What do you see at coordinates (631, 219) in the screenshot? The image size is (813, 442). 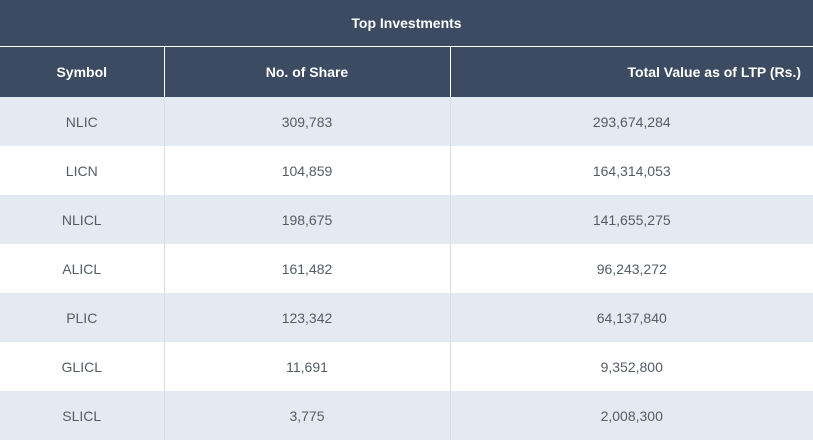 I see `value-cell: 141,655,275` at bounding box center [631, 219].